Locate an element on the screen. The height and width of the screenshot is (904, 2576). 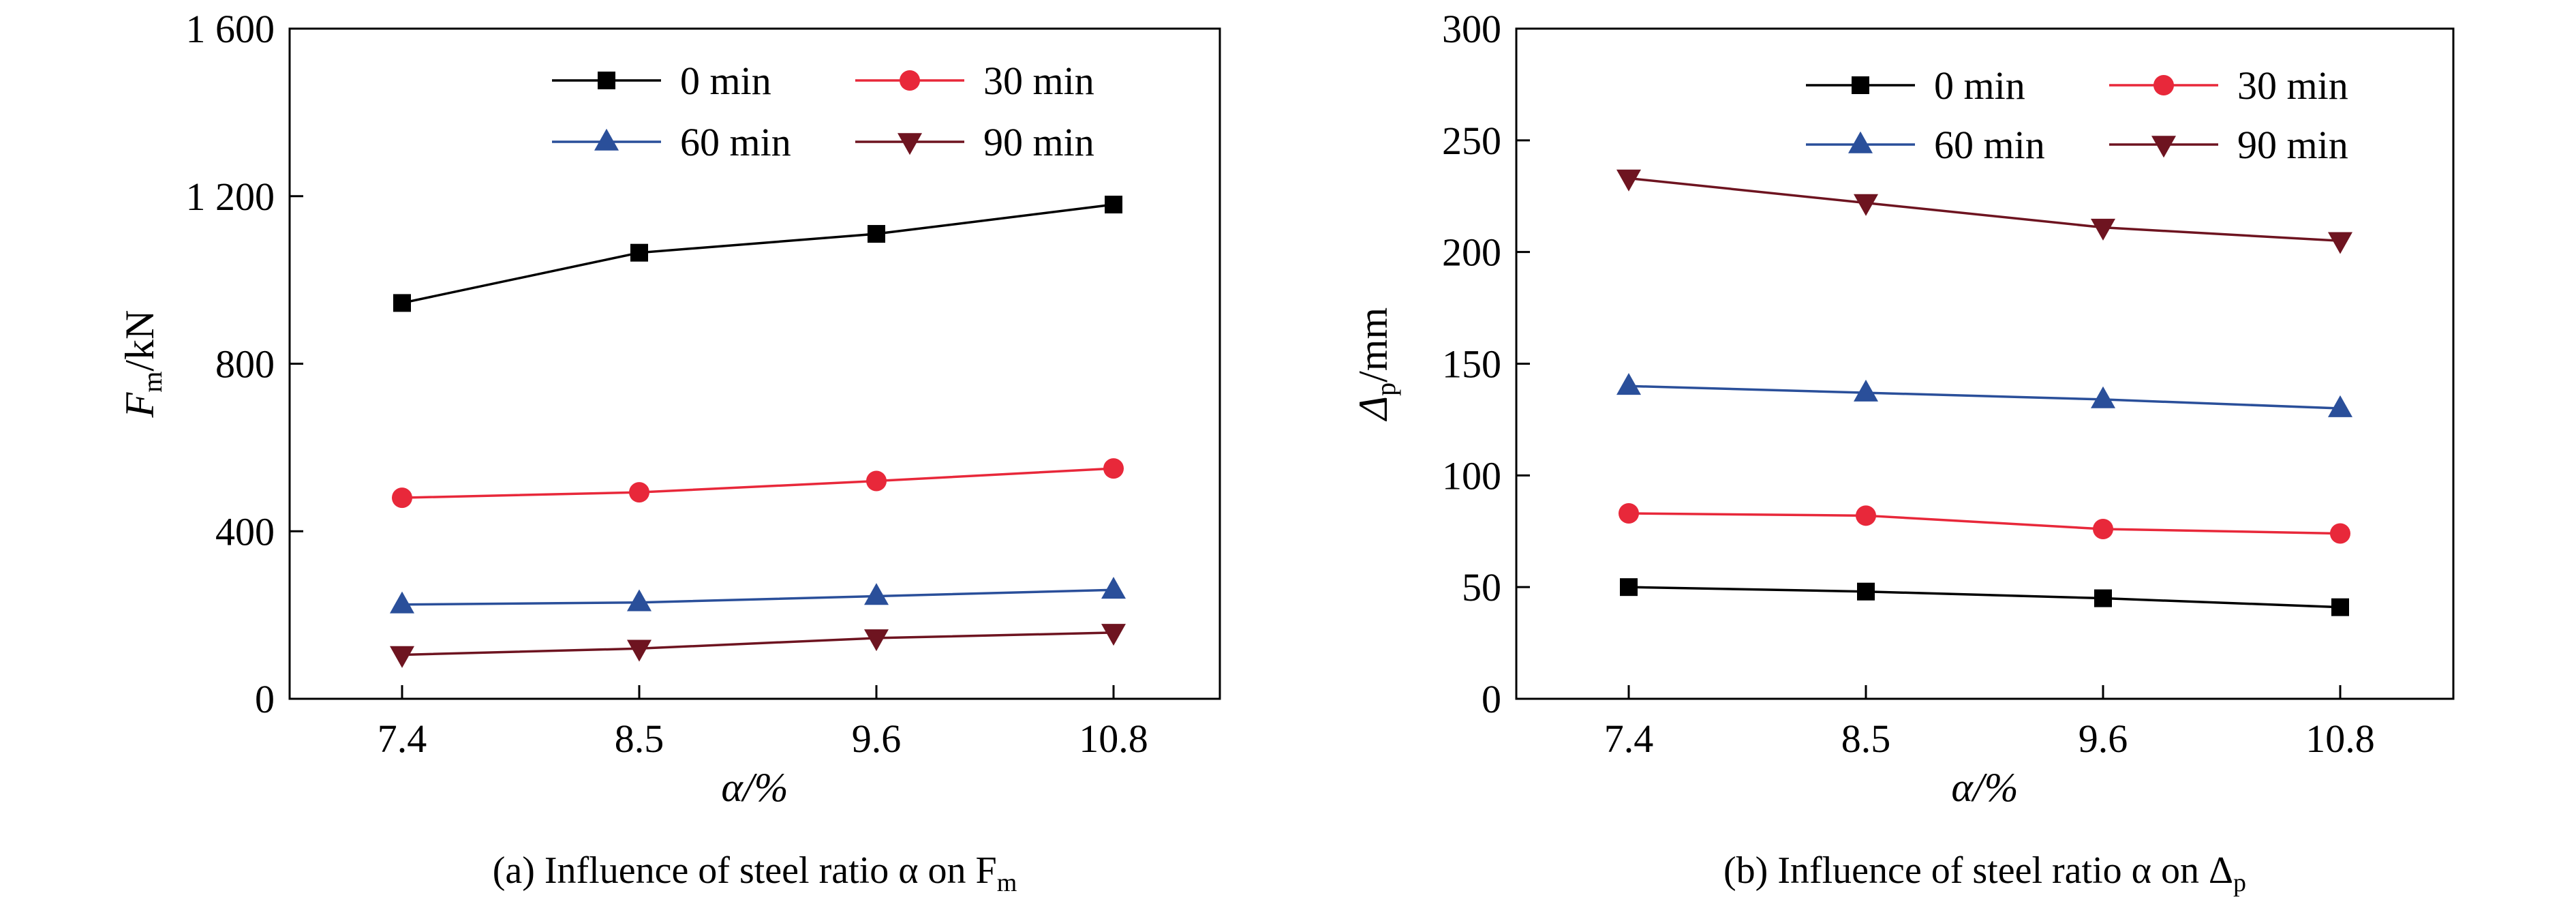
y-axis-label: Fm/kN is located at coordinates (142, 364).